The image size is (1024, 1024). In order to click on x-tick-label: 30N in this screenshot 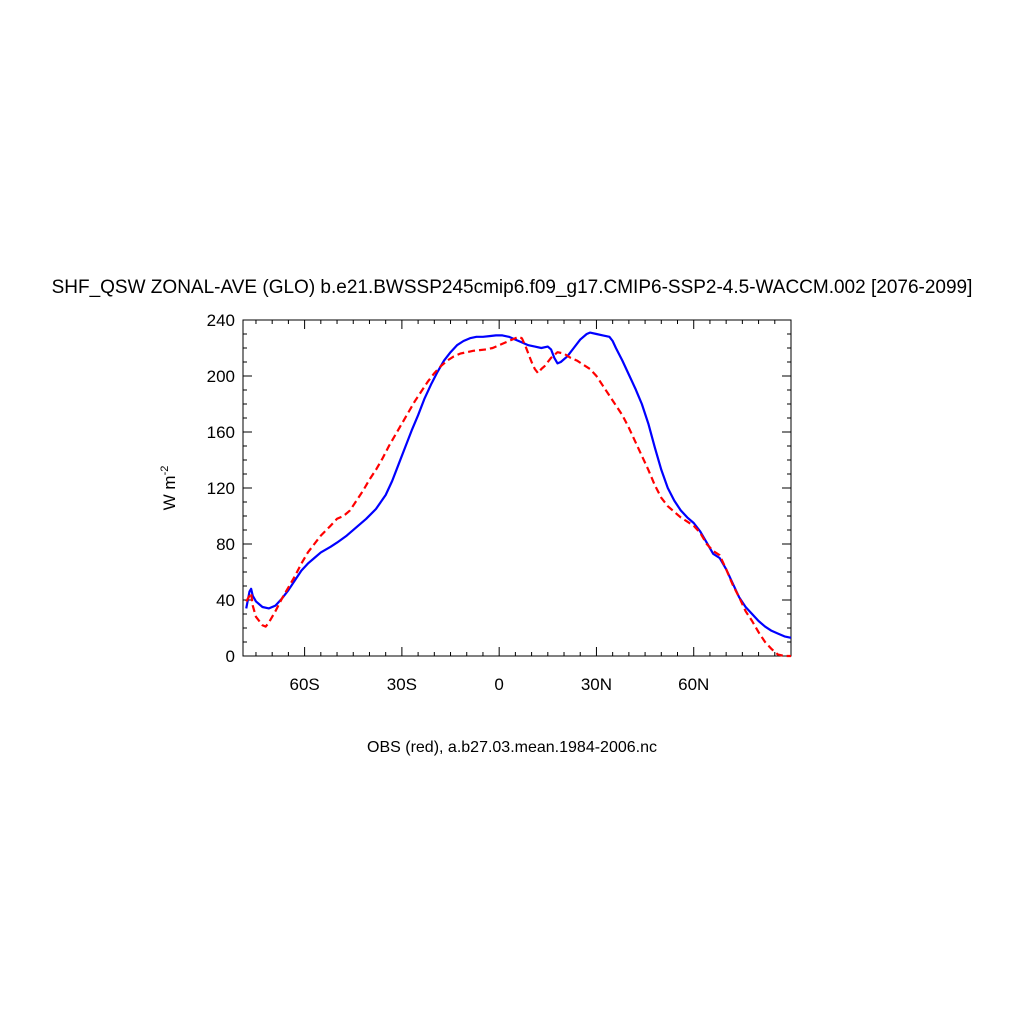, I will do `click(596, 684)`.